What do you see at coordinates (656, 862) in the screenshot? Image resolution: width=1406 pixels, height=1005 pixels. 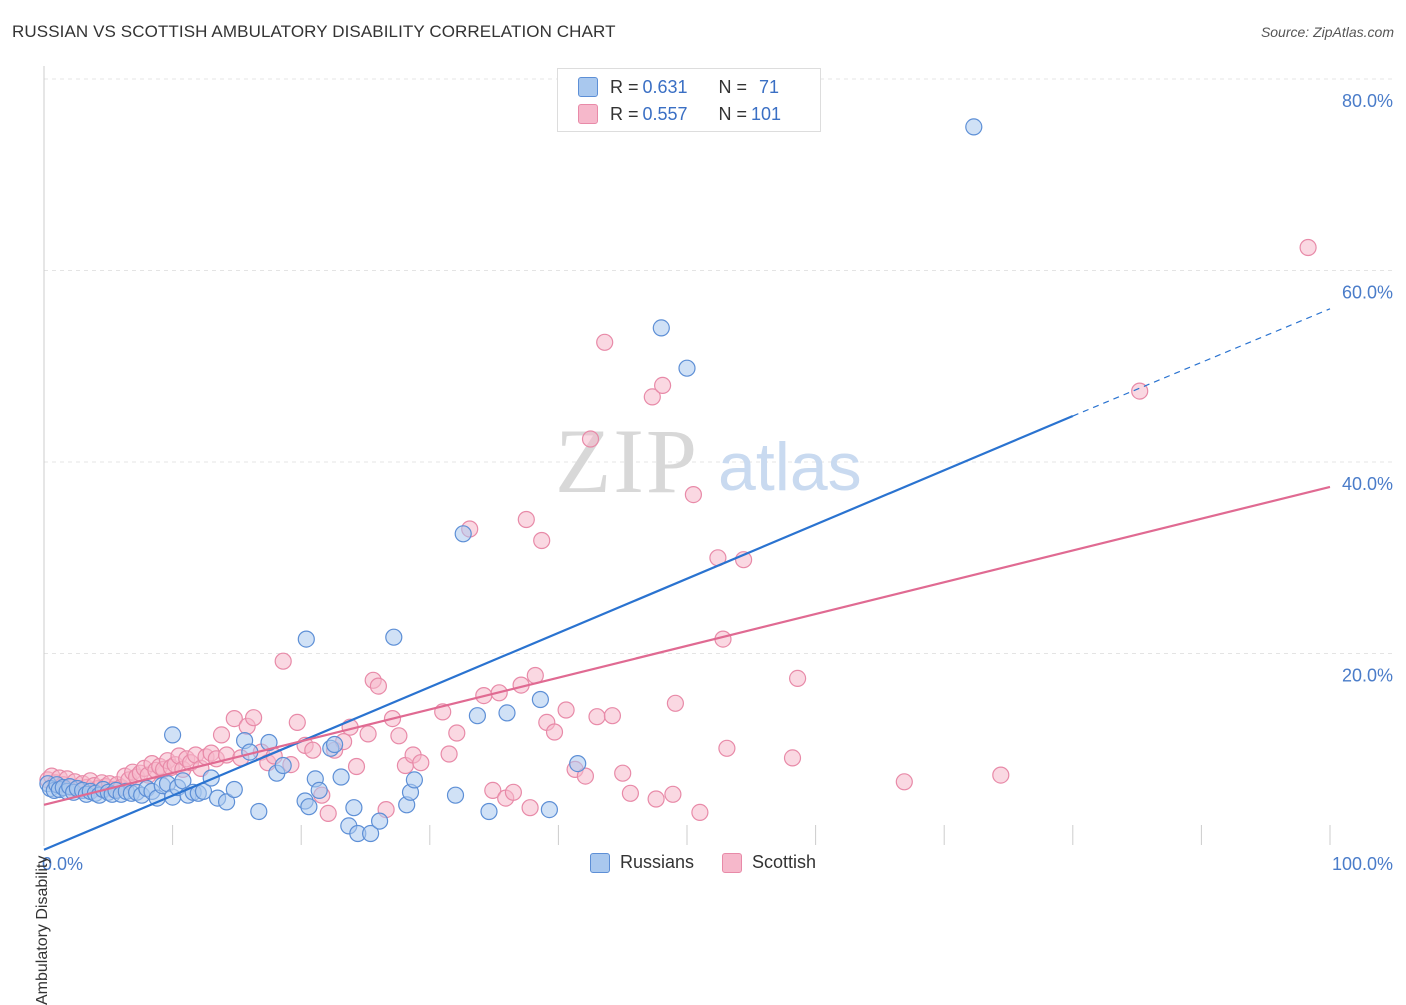 I see `legend-label-russians: Russians` at bounding box center [656, 862].